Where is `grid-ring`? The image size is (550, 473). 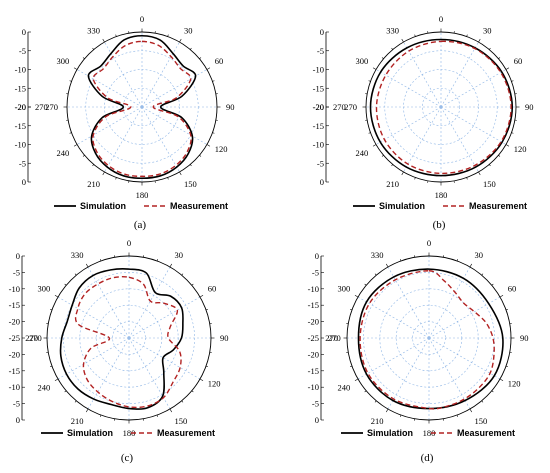
grid-ring is located at coordinates (441, 107).